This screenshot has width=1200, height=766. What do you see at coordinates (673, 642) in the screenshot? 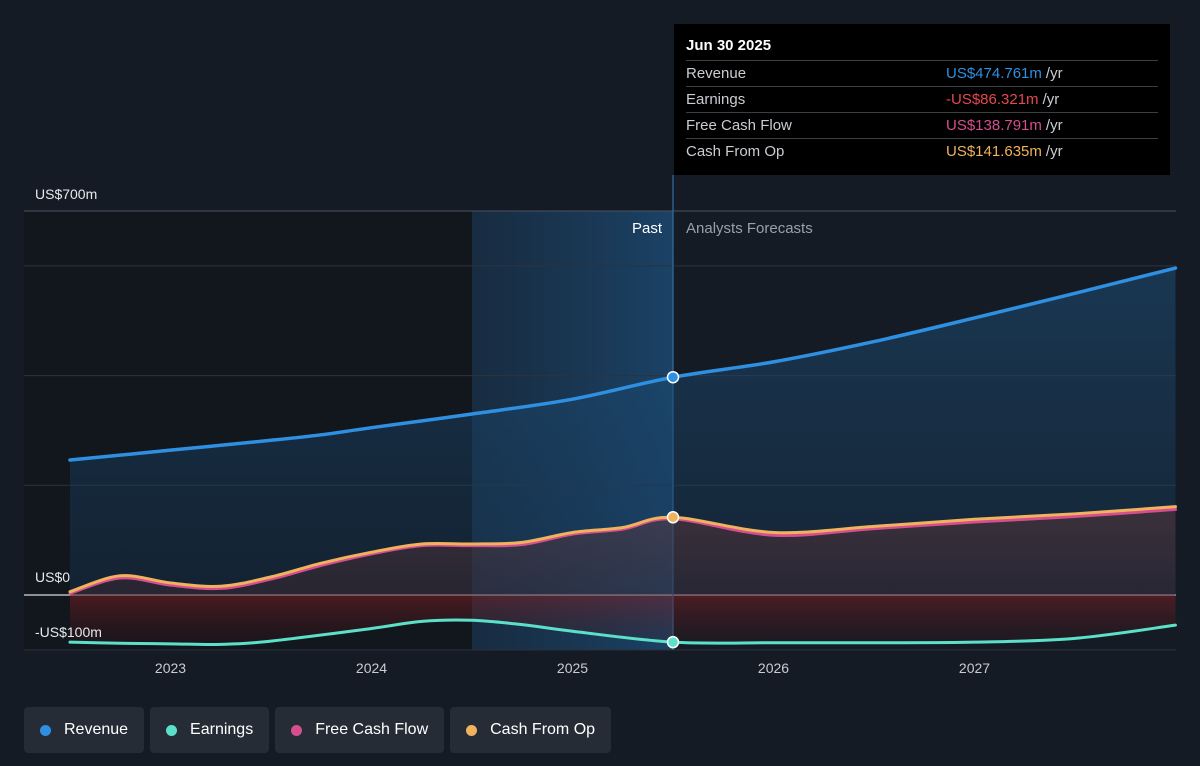
I see `earnings-marker` at bounding box center [673, 642].